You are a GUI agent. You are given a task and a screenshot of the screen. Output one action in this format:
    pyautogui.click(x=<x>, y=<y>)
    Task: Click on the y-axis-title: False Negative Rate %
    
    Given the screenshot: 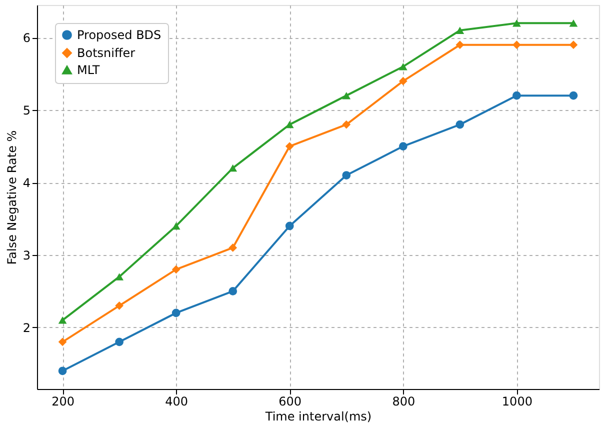 What is the action you would take?
    pyautogui.click(x=11, y=197)
    